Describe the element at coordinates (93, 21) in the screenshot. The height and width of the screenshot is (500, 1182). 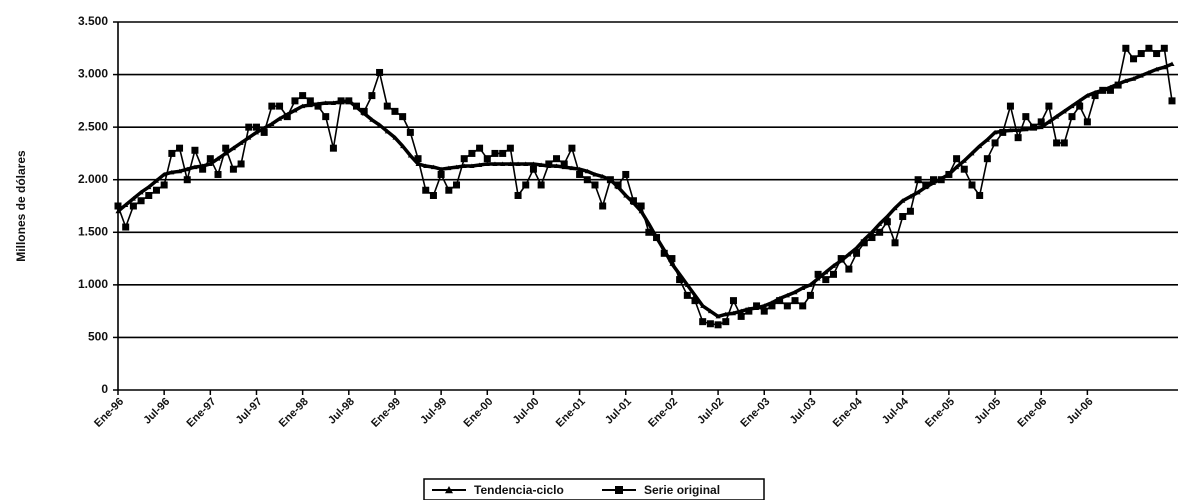
I see `y-tick-label: 3.500` at that location.